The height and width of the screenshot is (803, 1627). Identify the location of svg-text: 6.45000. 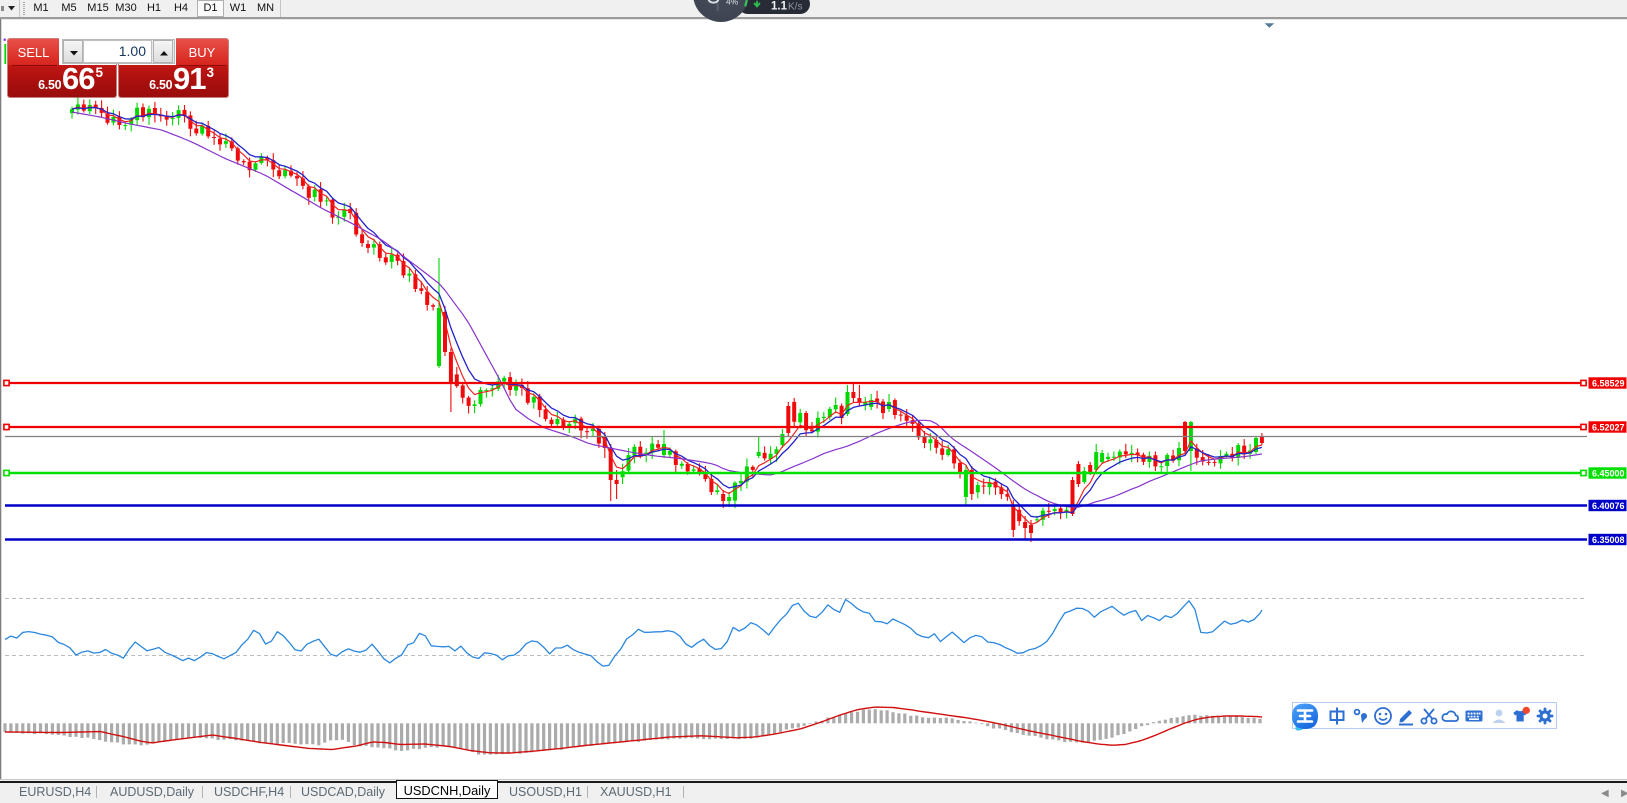
(1608, 473).